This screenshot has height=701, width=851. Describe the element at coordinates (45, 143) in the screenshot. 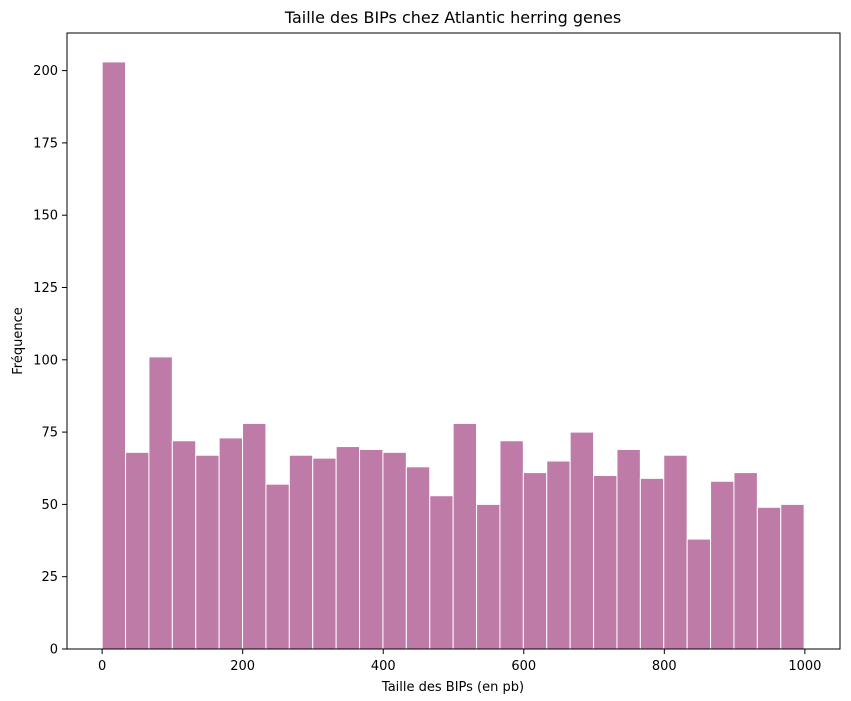

I see `y-tick-label: 175` at that location.